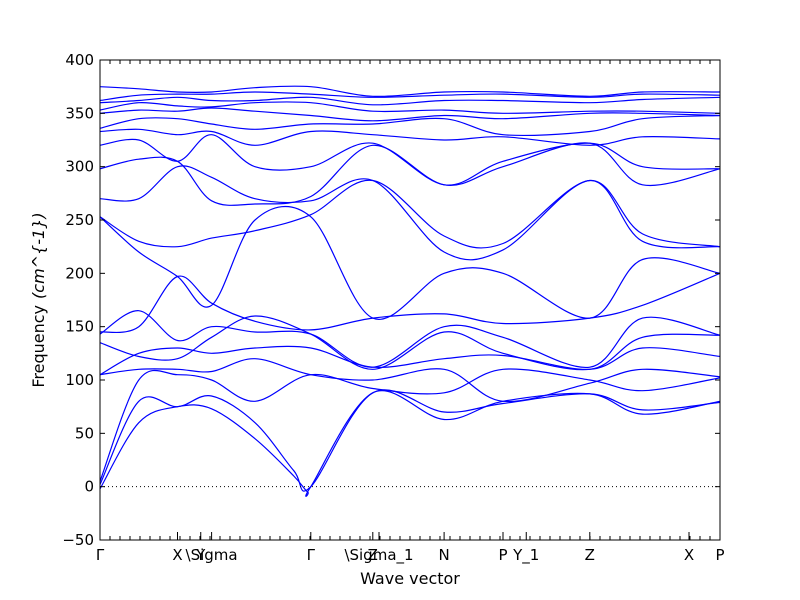 The width and height of the screenshot is (800, 600). Describe the element at coordinates (212, 555) in the screenshot. I see `x-tick-label: \Sigma` at that location.